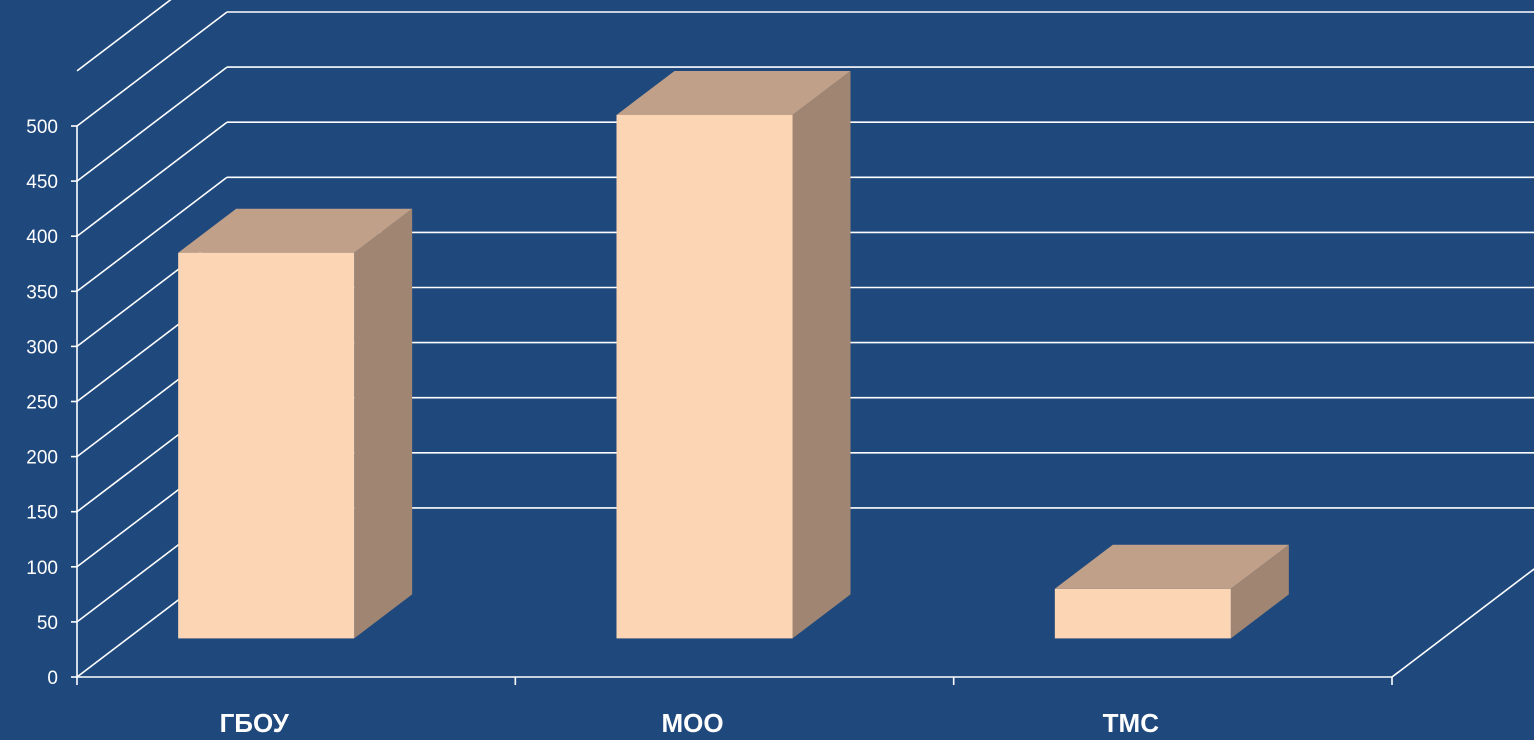  I want to click on x-category-label: ТМС, so click(1131, 723).